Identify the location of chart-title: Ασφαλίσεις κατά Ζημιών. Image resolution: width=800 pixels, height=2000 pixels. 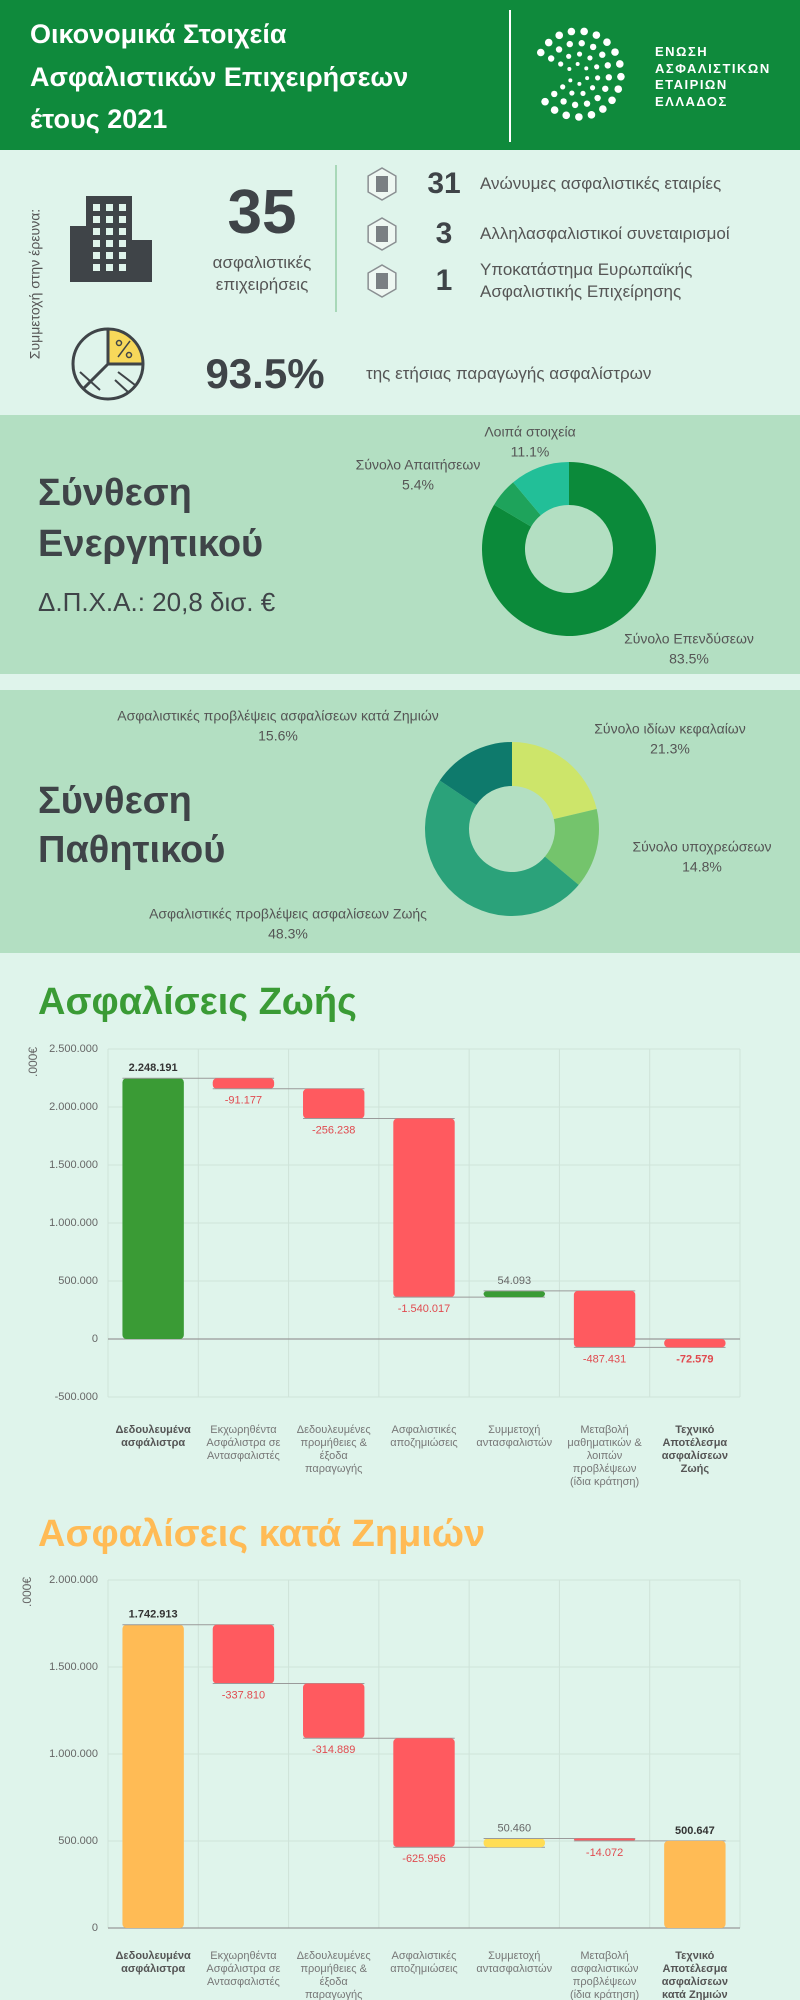
(261, 1534).